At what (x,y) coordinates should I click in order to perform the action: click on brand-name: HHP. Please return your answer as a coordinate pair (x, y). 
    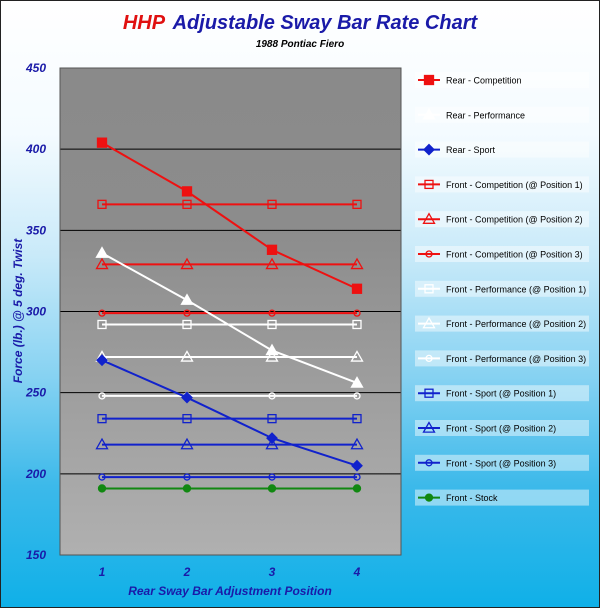
    Looking at the image, I should click on (144, 23).